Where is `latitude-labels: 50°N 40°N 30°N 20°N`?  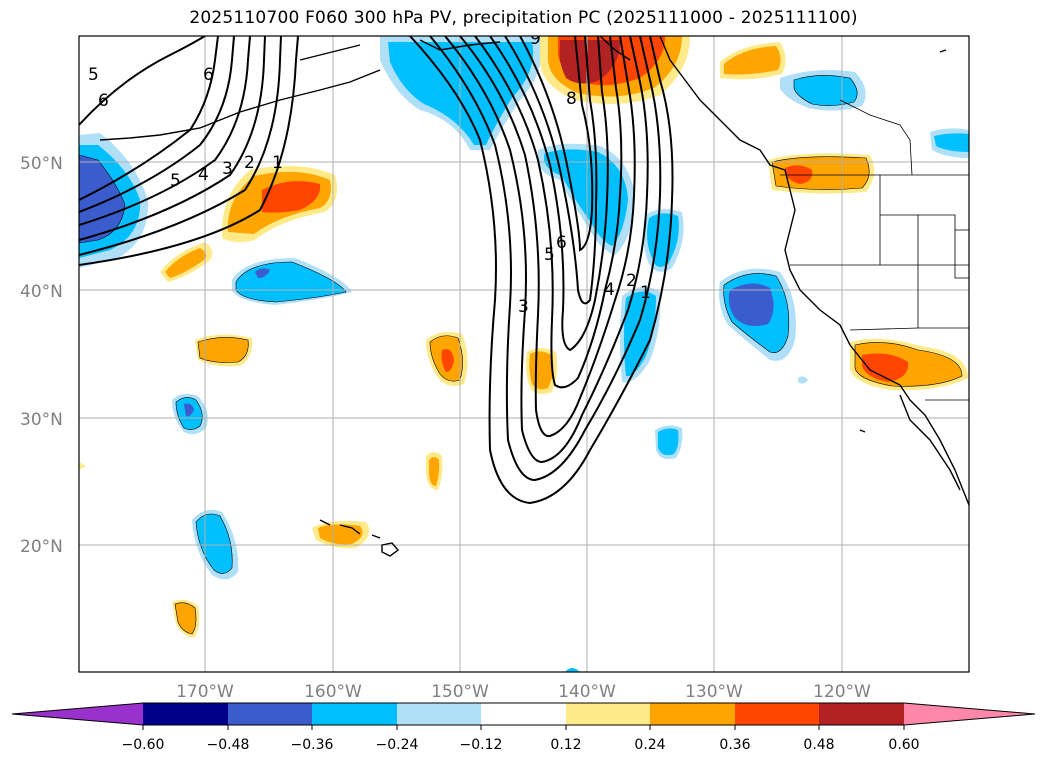 latitude-labels: 50°N 40°N 30°N 20°N is located at coordinates (41, 355).